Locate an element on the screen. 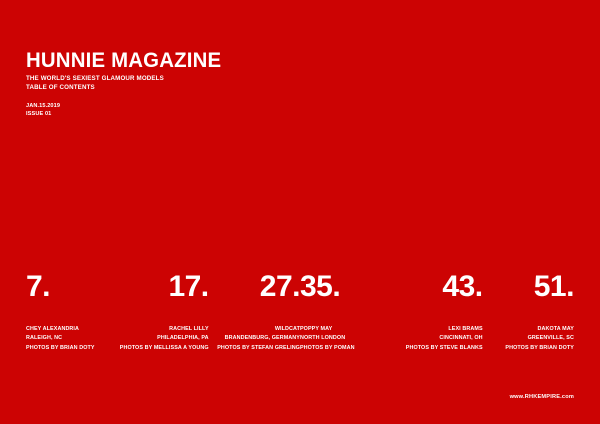 Image resolution: width=600 pixels, height=424 pixels. issue-date: JAN.15.2019 is located at coordinates (43, 106).